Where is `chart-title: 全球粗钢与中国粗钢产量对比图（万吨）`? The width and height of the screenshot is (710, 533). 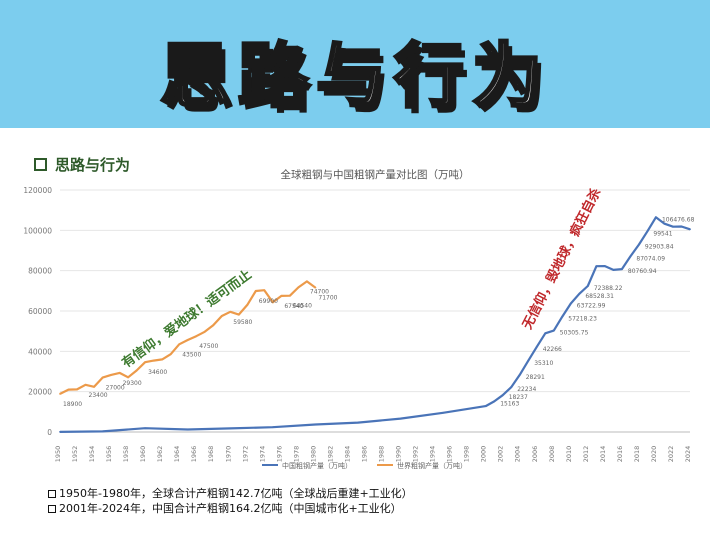 chart-title: 全球粗钢与中国粗钢产量对比图（万吨） is located at coordinates (375, 174).